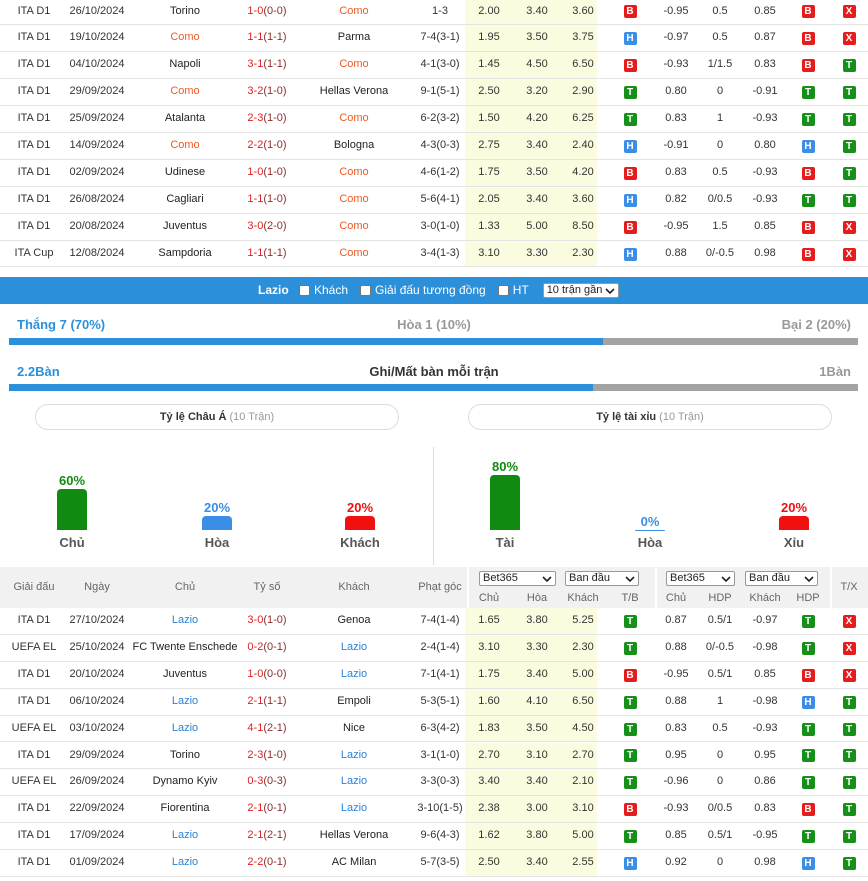 The width and height of the screenshot is (868, 881). I want to click on away-team: Empoli, so click(354, 700).